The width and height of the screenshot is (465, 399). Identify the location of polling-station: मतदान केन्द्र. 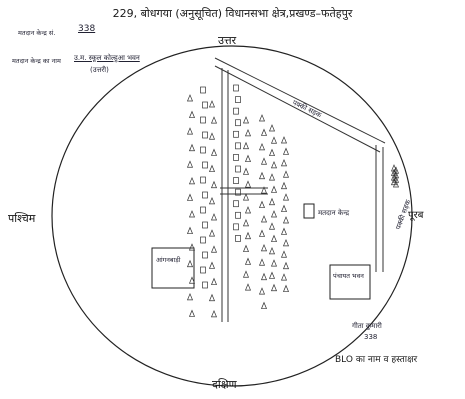
(326, 211).